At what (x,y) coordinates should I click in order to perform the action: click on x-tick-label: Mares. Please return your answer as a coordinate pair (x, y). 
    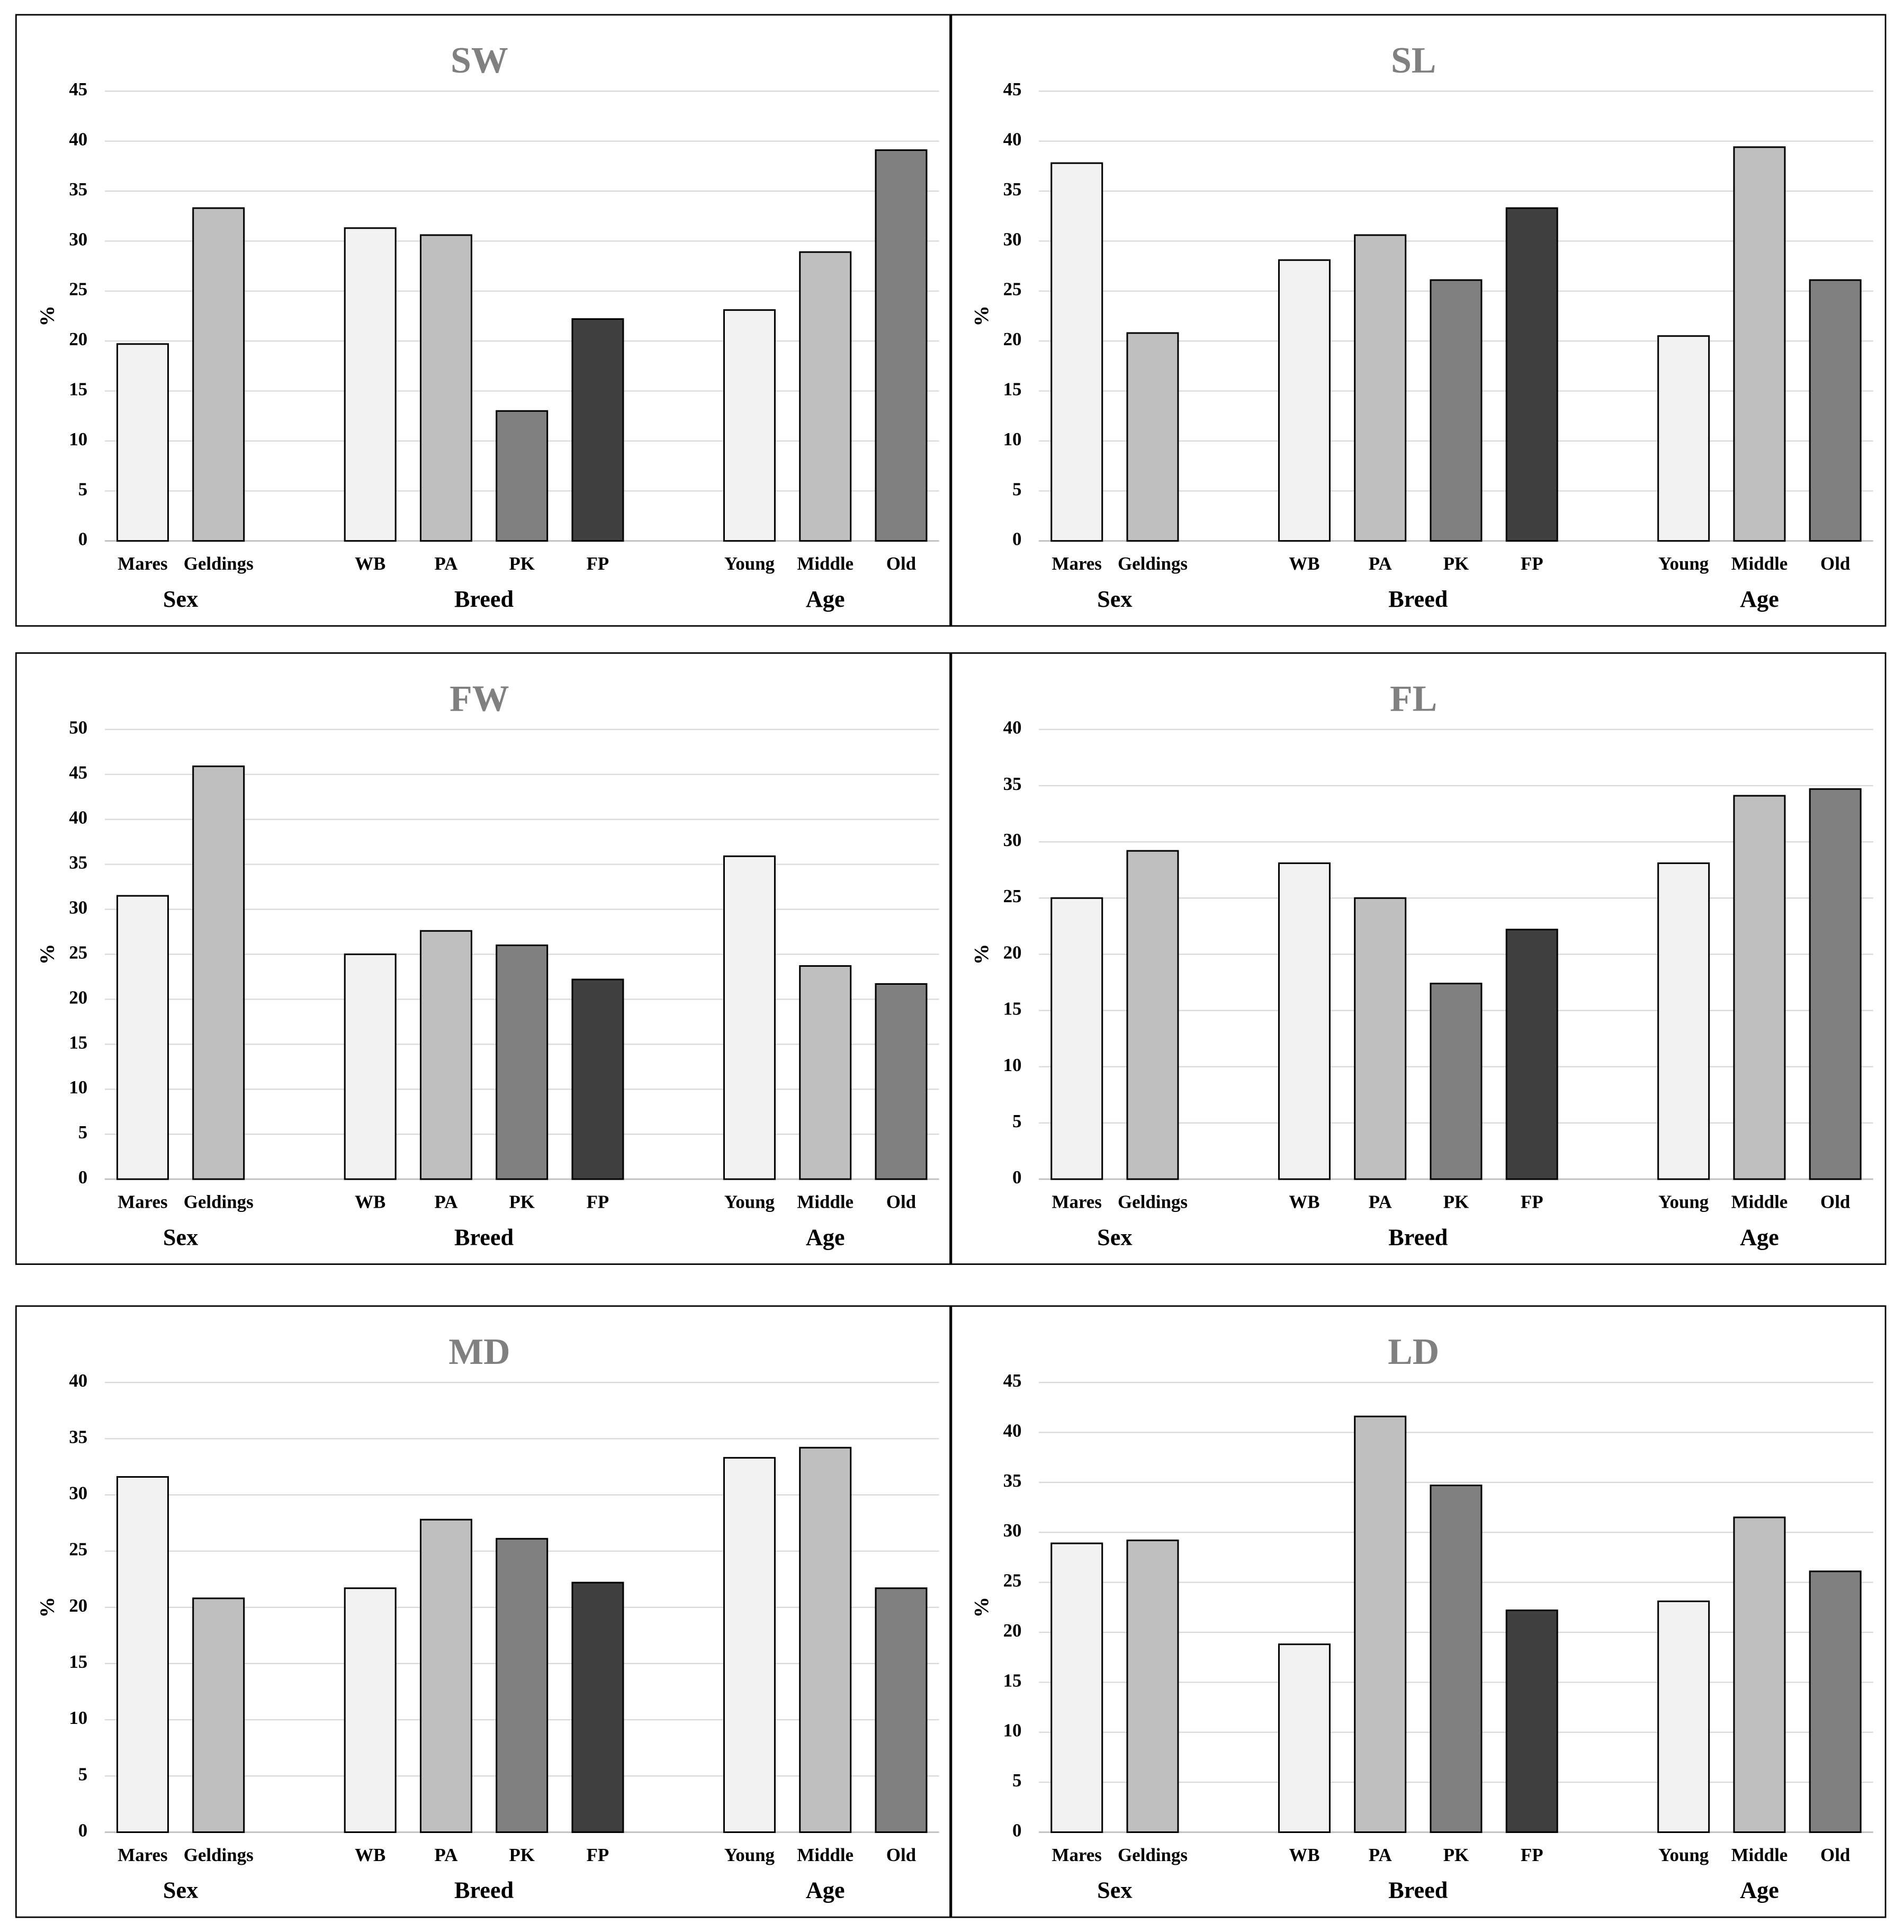
    Looking at the image, I should click on (142, 564).